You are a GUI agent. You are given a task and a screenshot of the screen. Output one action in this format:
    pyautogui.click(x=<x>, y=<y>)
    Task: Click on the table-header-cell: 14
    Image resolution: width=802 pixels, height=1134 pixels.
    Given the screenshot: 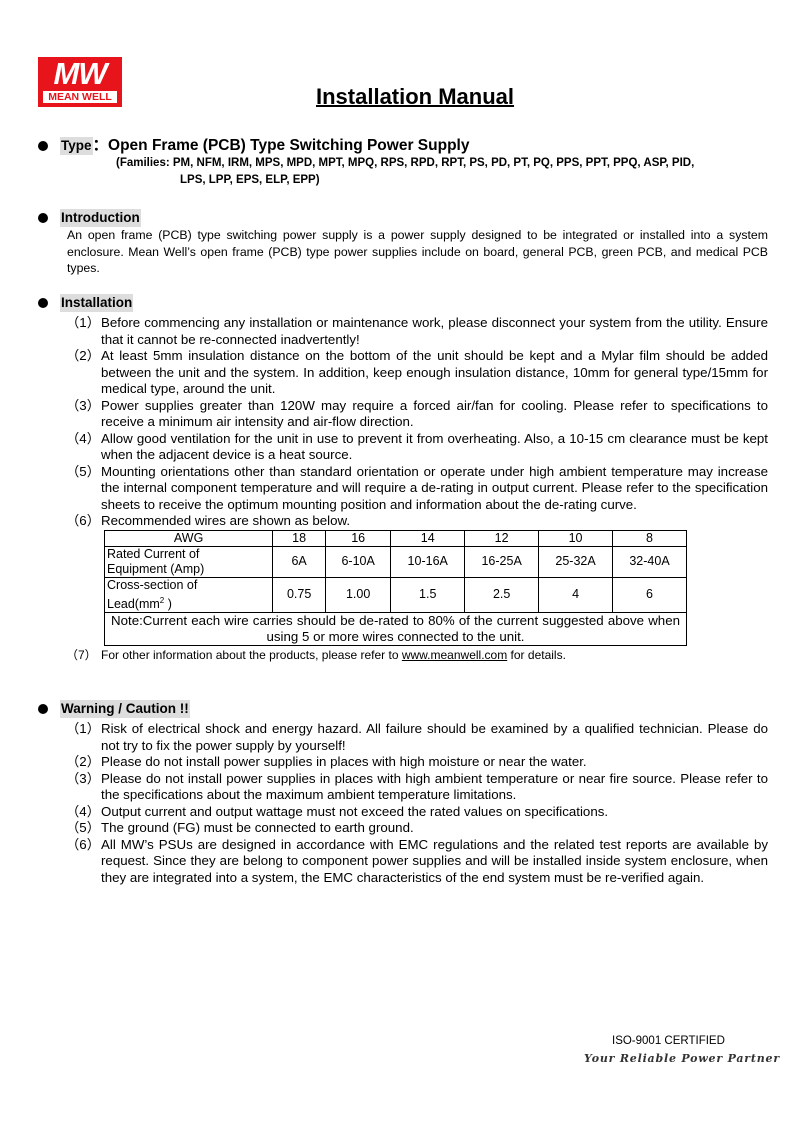 What is the action you would take?
    pyautogui.click(x=428, y=538)
    